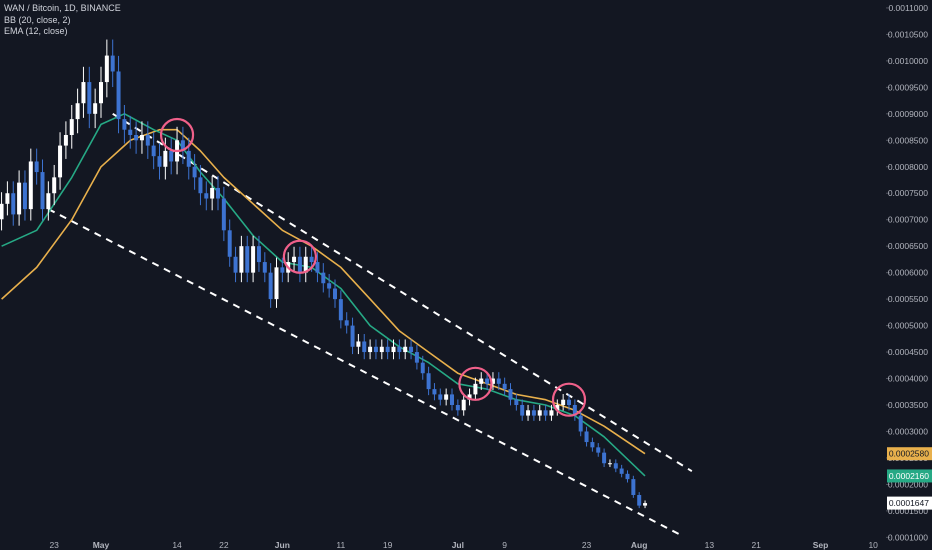 This screenshot has height=550, width=932. What do you see at coordinates (443, 545) in the screenshot?
I see `time-axis: 23 May 14 22 Jun 11 19 Jul 9 23 Aug 13 21 Sep 10` at bounding box center [443, 545].